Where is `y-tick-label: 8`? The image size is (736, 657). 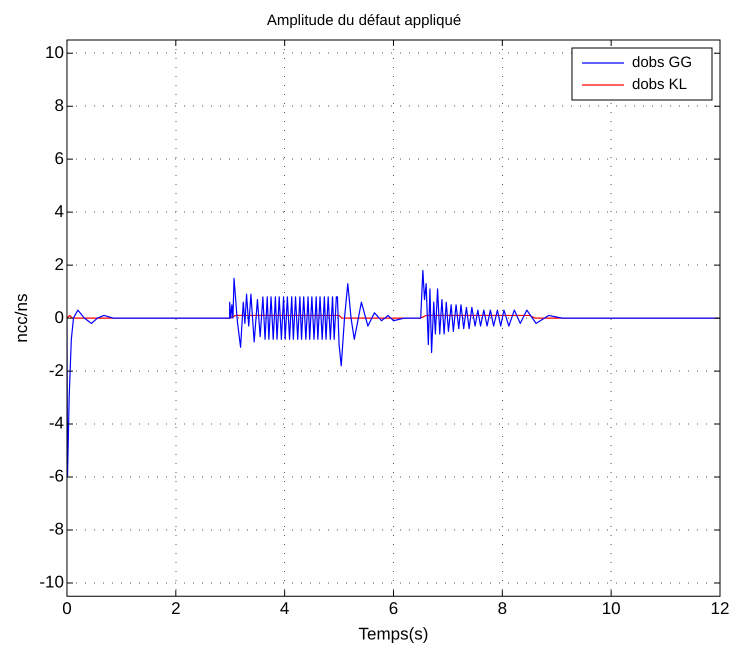 y-tick-label: 8 is located at coordinates (59, 105).